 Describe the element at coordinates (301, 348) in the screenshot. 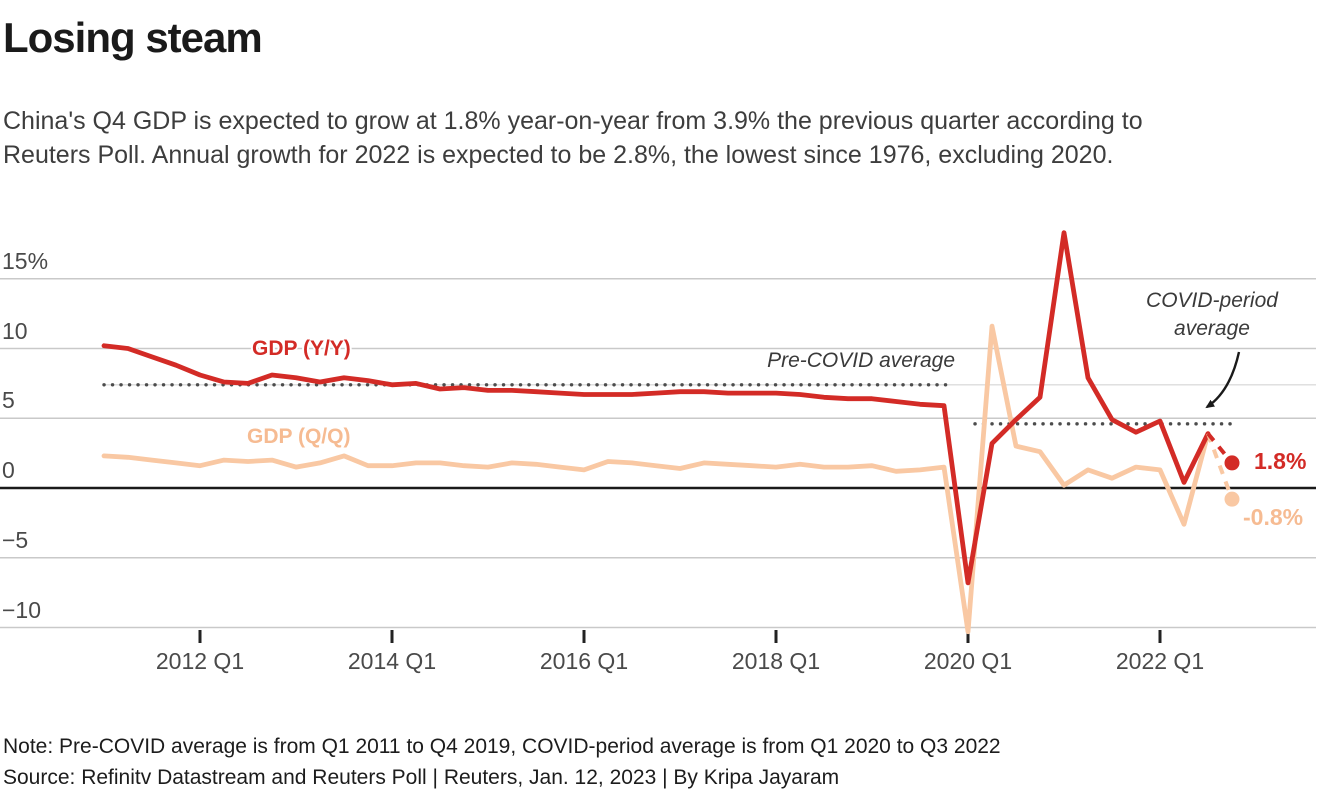

I see `series-label-gdp-yy: GDP (Y/Y)` at that location.